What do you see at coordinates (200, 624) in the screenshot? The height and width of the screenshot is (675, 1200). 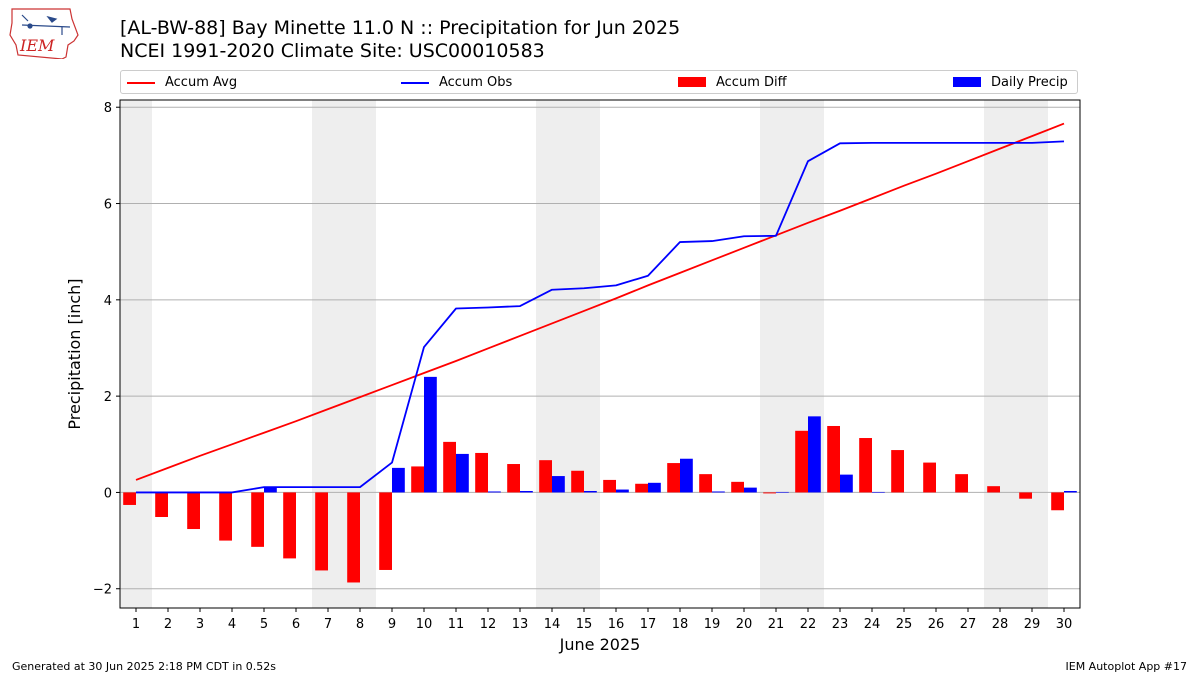 I see `x-tick-label: 3` at bounding box center [200, 624].